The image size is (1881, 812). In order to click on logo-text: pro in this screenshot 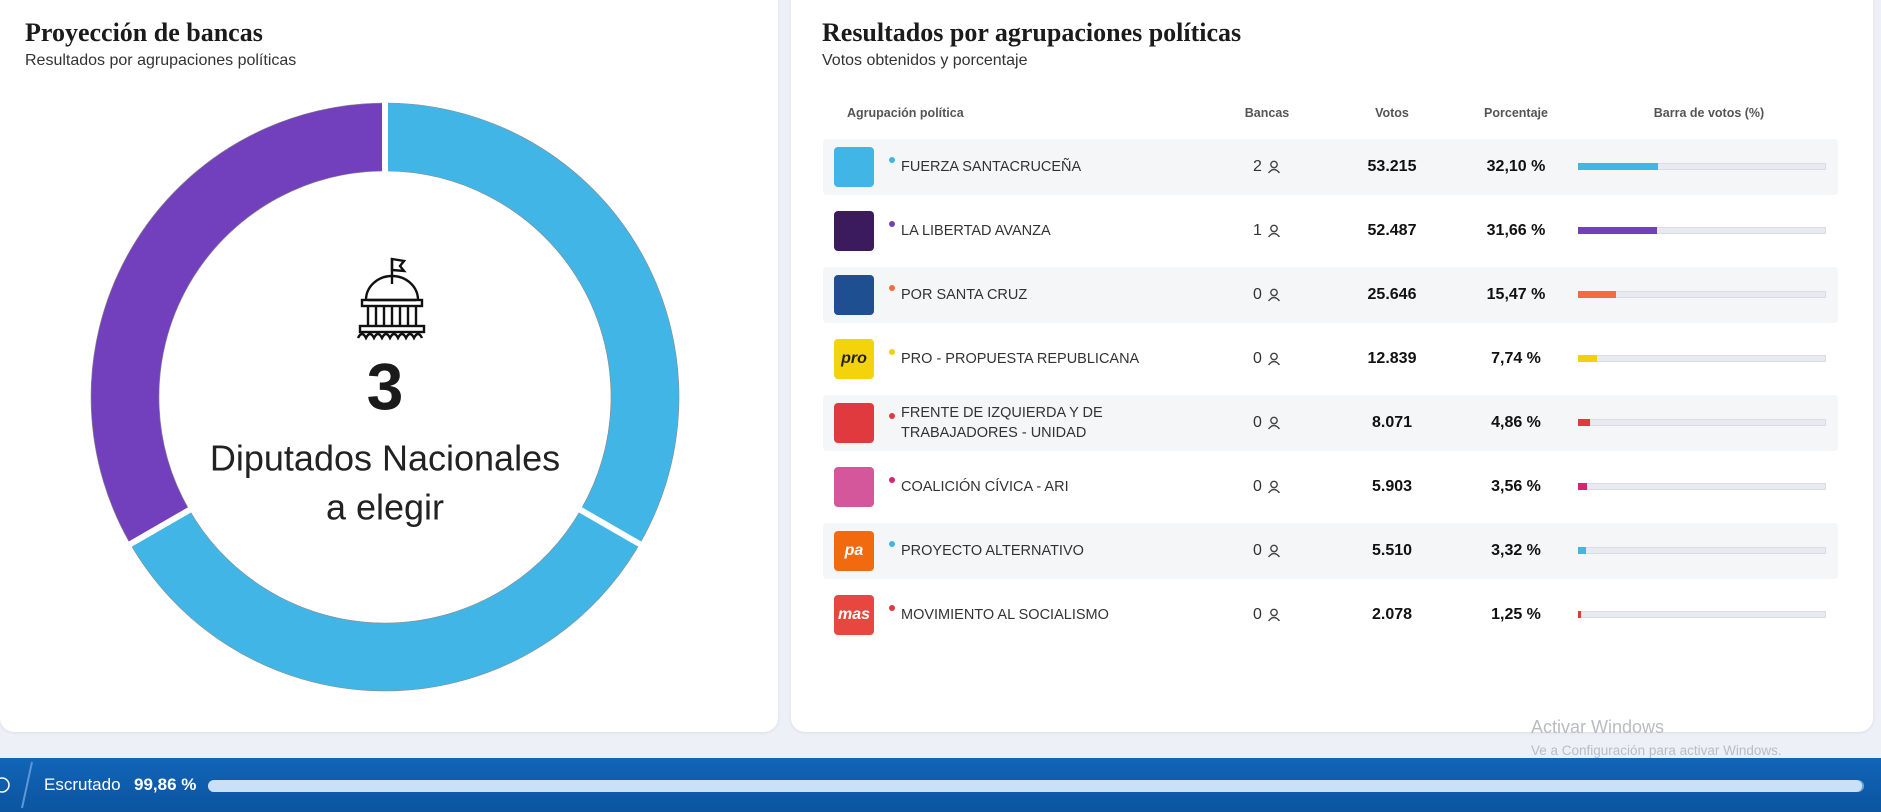, I will do `click(854, 358)`.